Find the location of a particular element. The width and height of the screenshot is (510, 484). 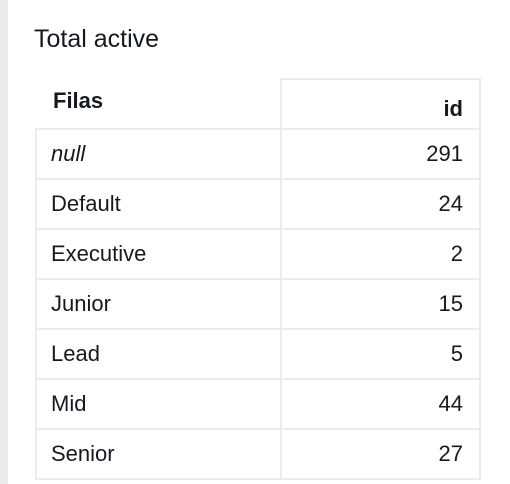

row-label: Senior is located at coordinates (158, 454).